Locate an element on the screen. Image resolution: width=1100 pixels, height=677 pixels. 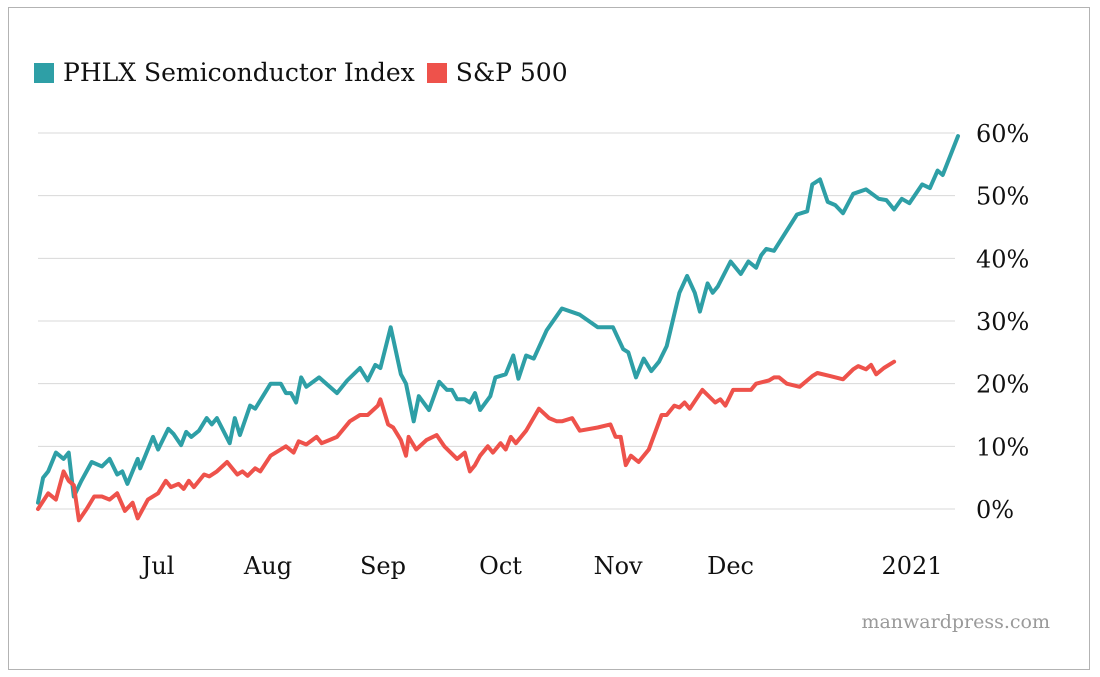
legend: PHLX Semiconductor Index S&P 500 is located at coordinates (307, 72).